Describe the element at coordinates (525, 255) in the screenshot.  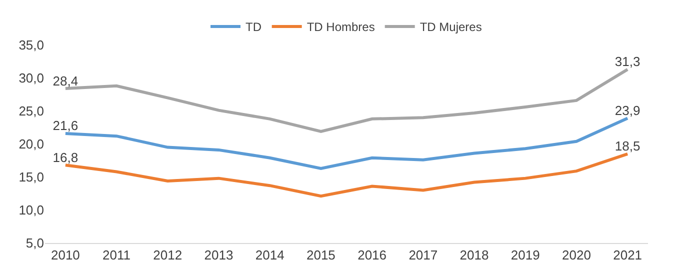
I see `x-tick-label: 2019` at that location.